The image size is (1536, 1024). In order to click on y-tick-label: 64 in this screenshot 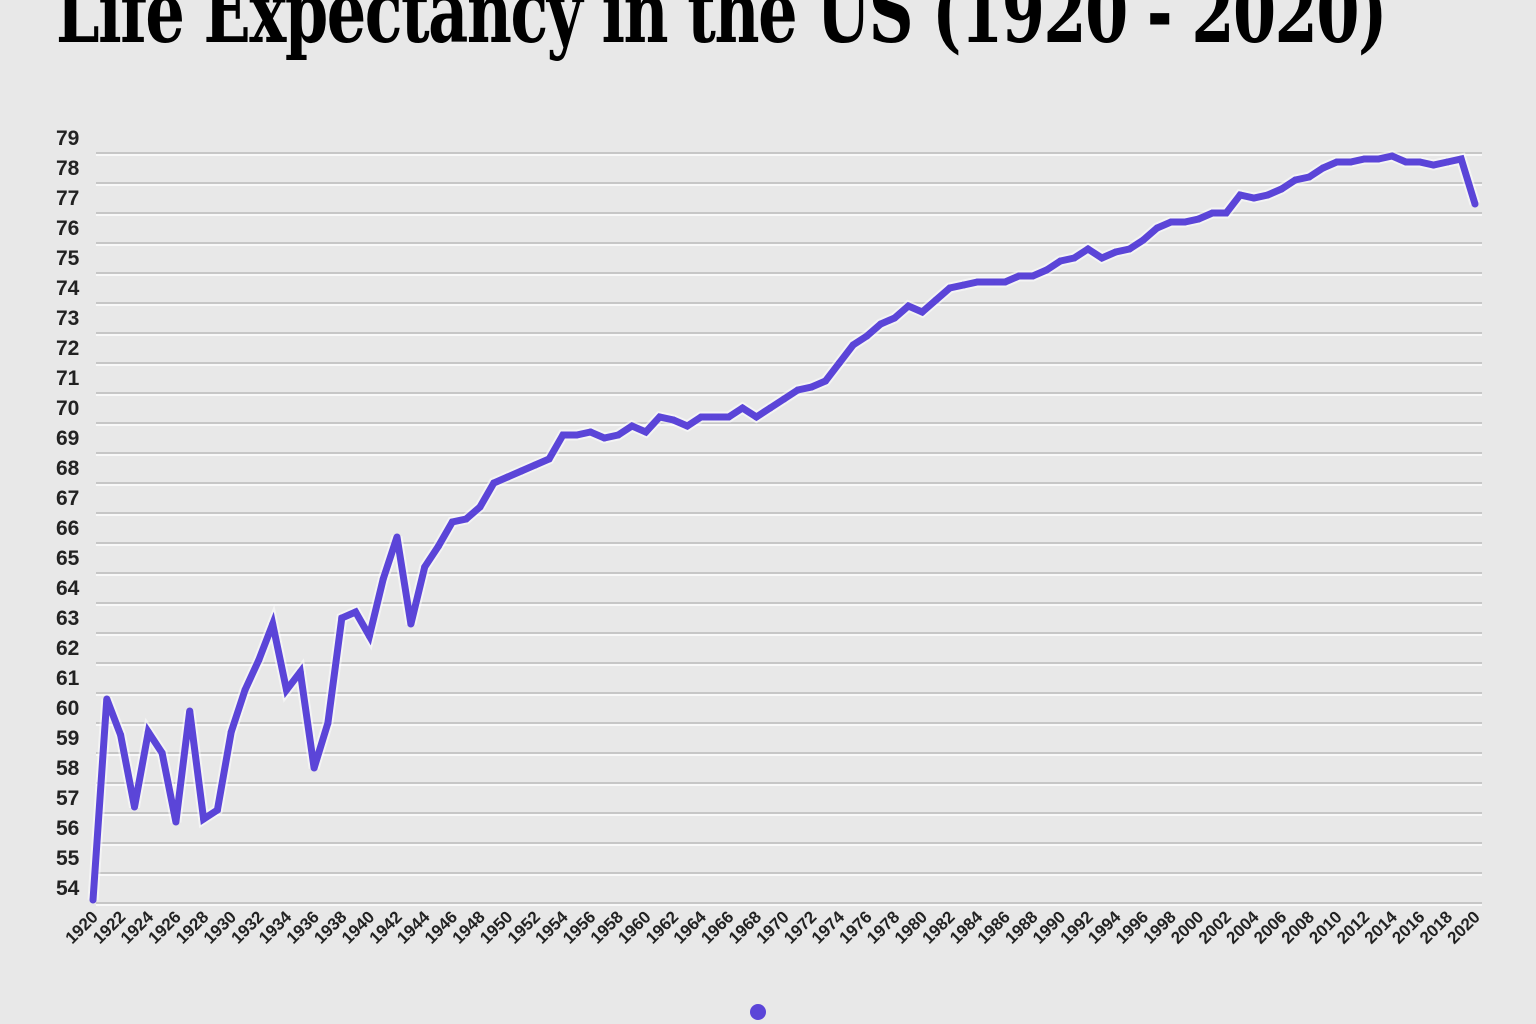, I will do `click(68, 588)`.